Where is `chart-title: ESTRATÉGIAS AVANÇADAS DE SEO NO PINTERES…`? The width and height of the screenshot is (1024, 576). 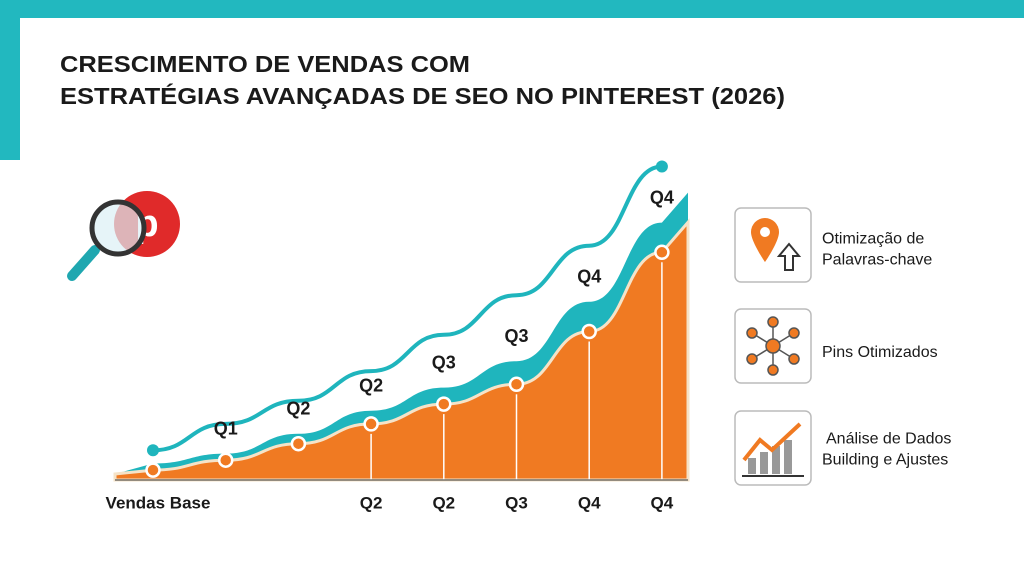
chart-title: ESTRATÉGIAS AVANÇADAS DE SEO NO PINTERES… is located at coordinates (422, 95).